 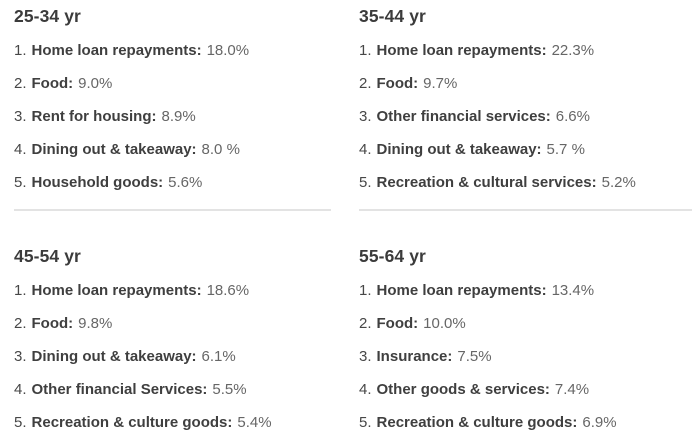 What do you see at coordinates (525, 356) in the screenshot?
I see `list-item: 3. Insurance: 7.5%` at bounding box center [525, 356].